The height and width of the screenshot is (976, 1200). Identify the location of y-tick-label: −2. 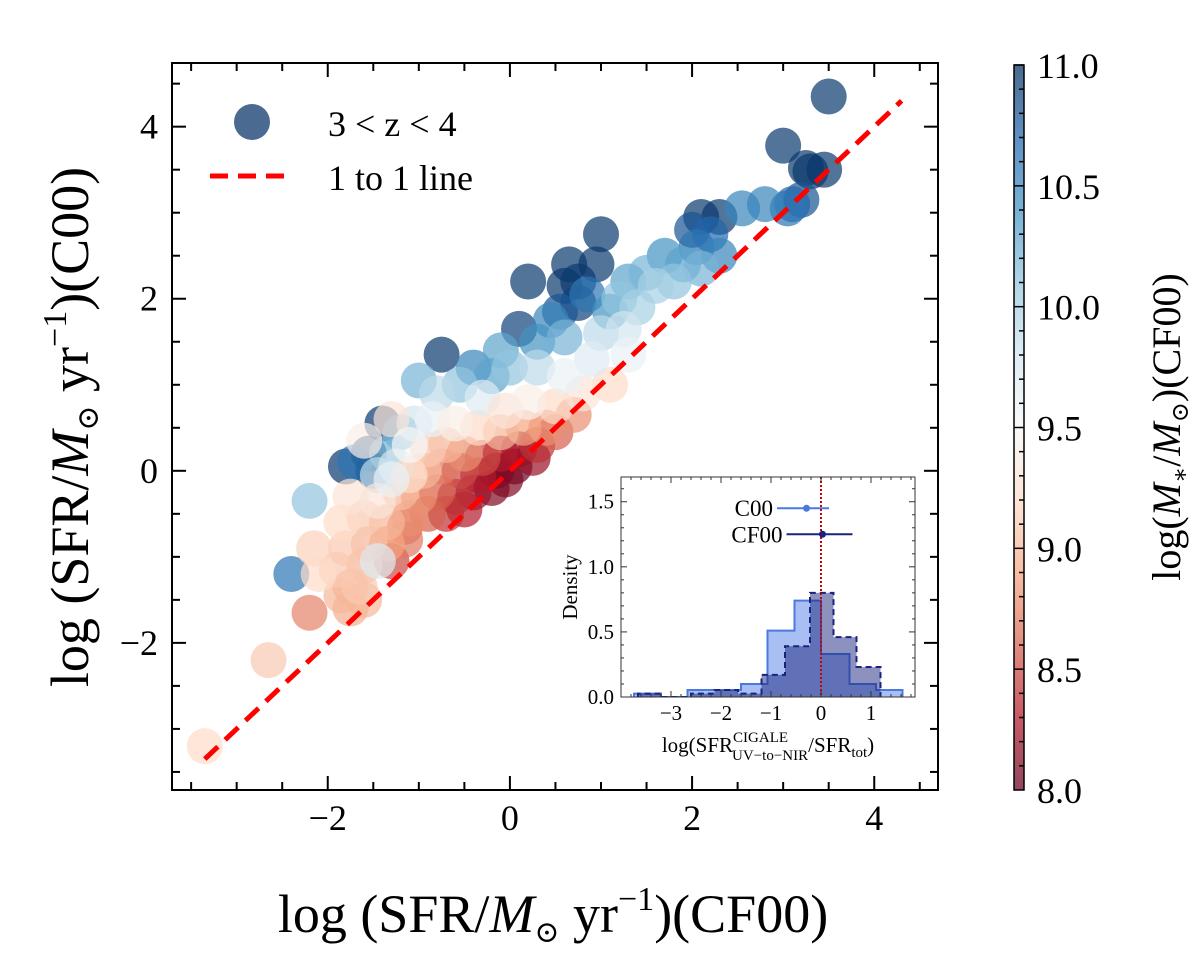
(139, 643).